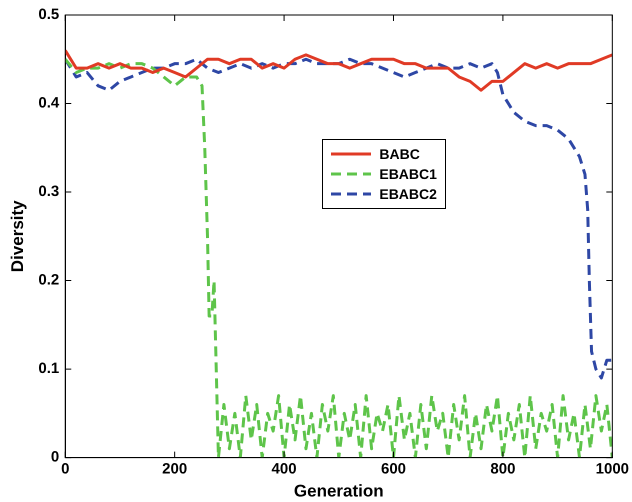  I want to click on x-tick-label: 400, so click(284, 469).